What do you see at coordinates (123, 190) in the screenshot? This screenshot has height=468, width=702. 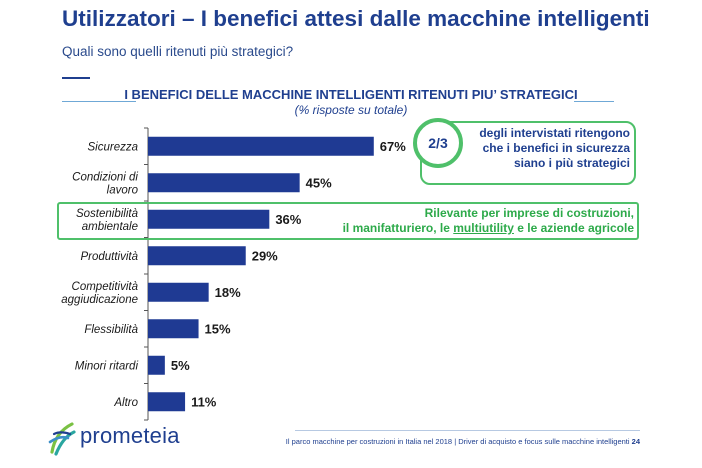 I see `category-label: lavoro` at bounding box center [123, 190].